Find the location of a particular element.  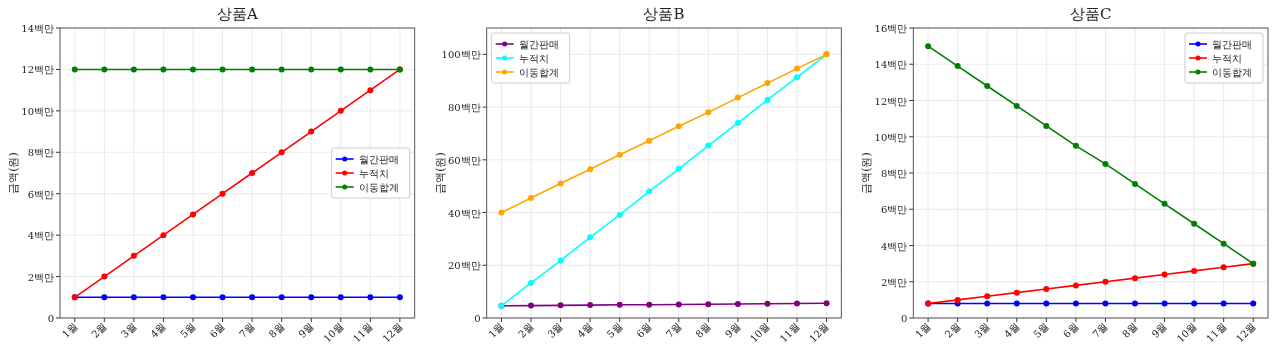

chart-title: 상품A is located at coordinates (237, 14).